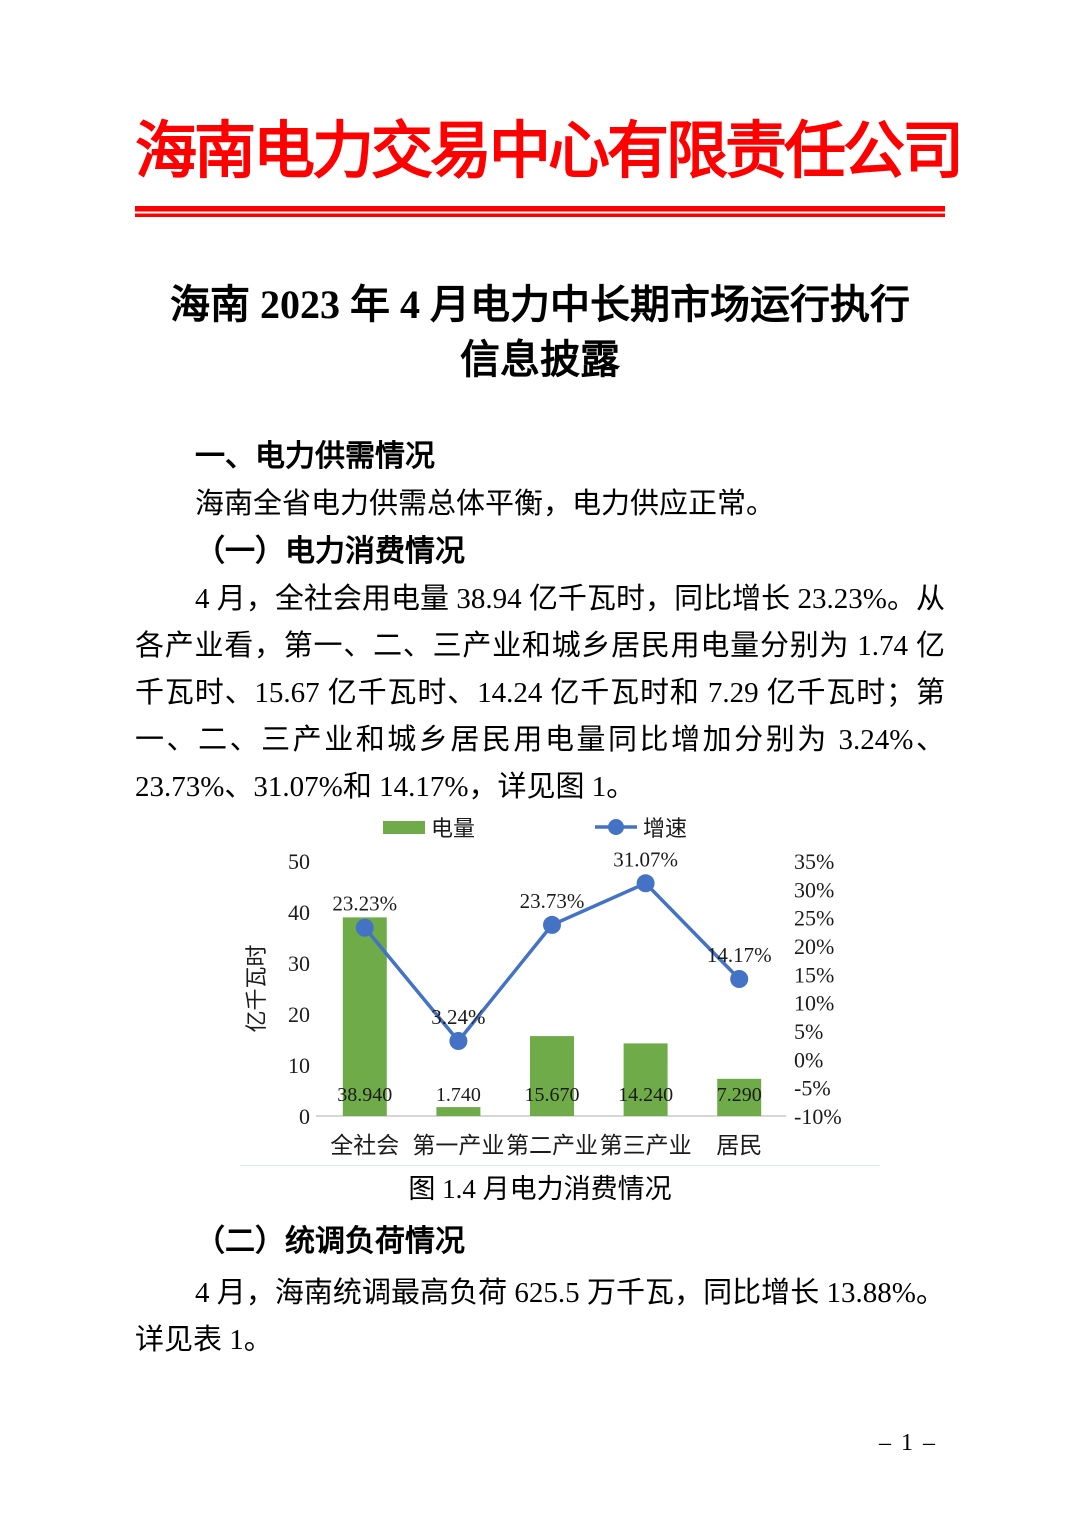 This screenshot has height=1527, width=1080. Describe the element at coordinates (908, 1443) in the screenshot. I see `page-number: – 1 –` at that location.